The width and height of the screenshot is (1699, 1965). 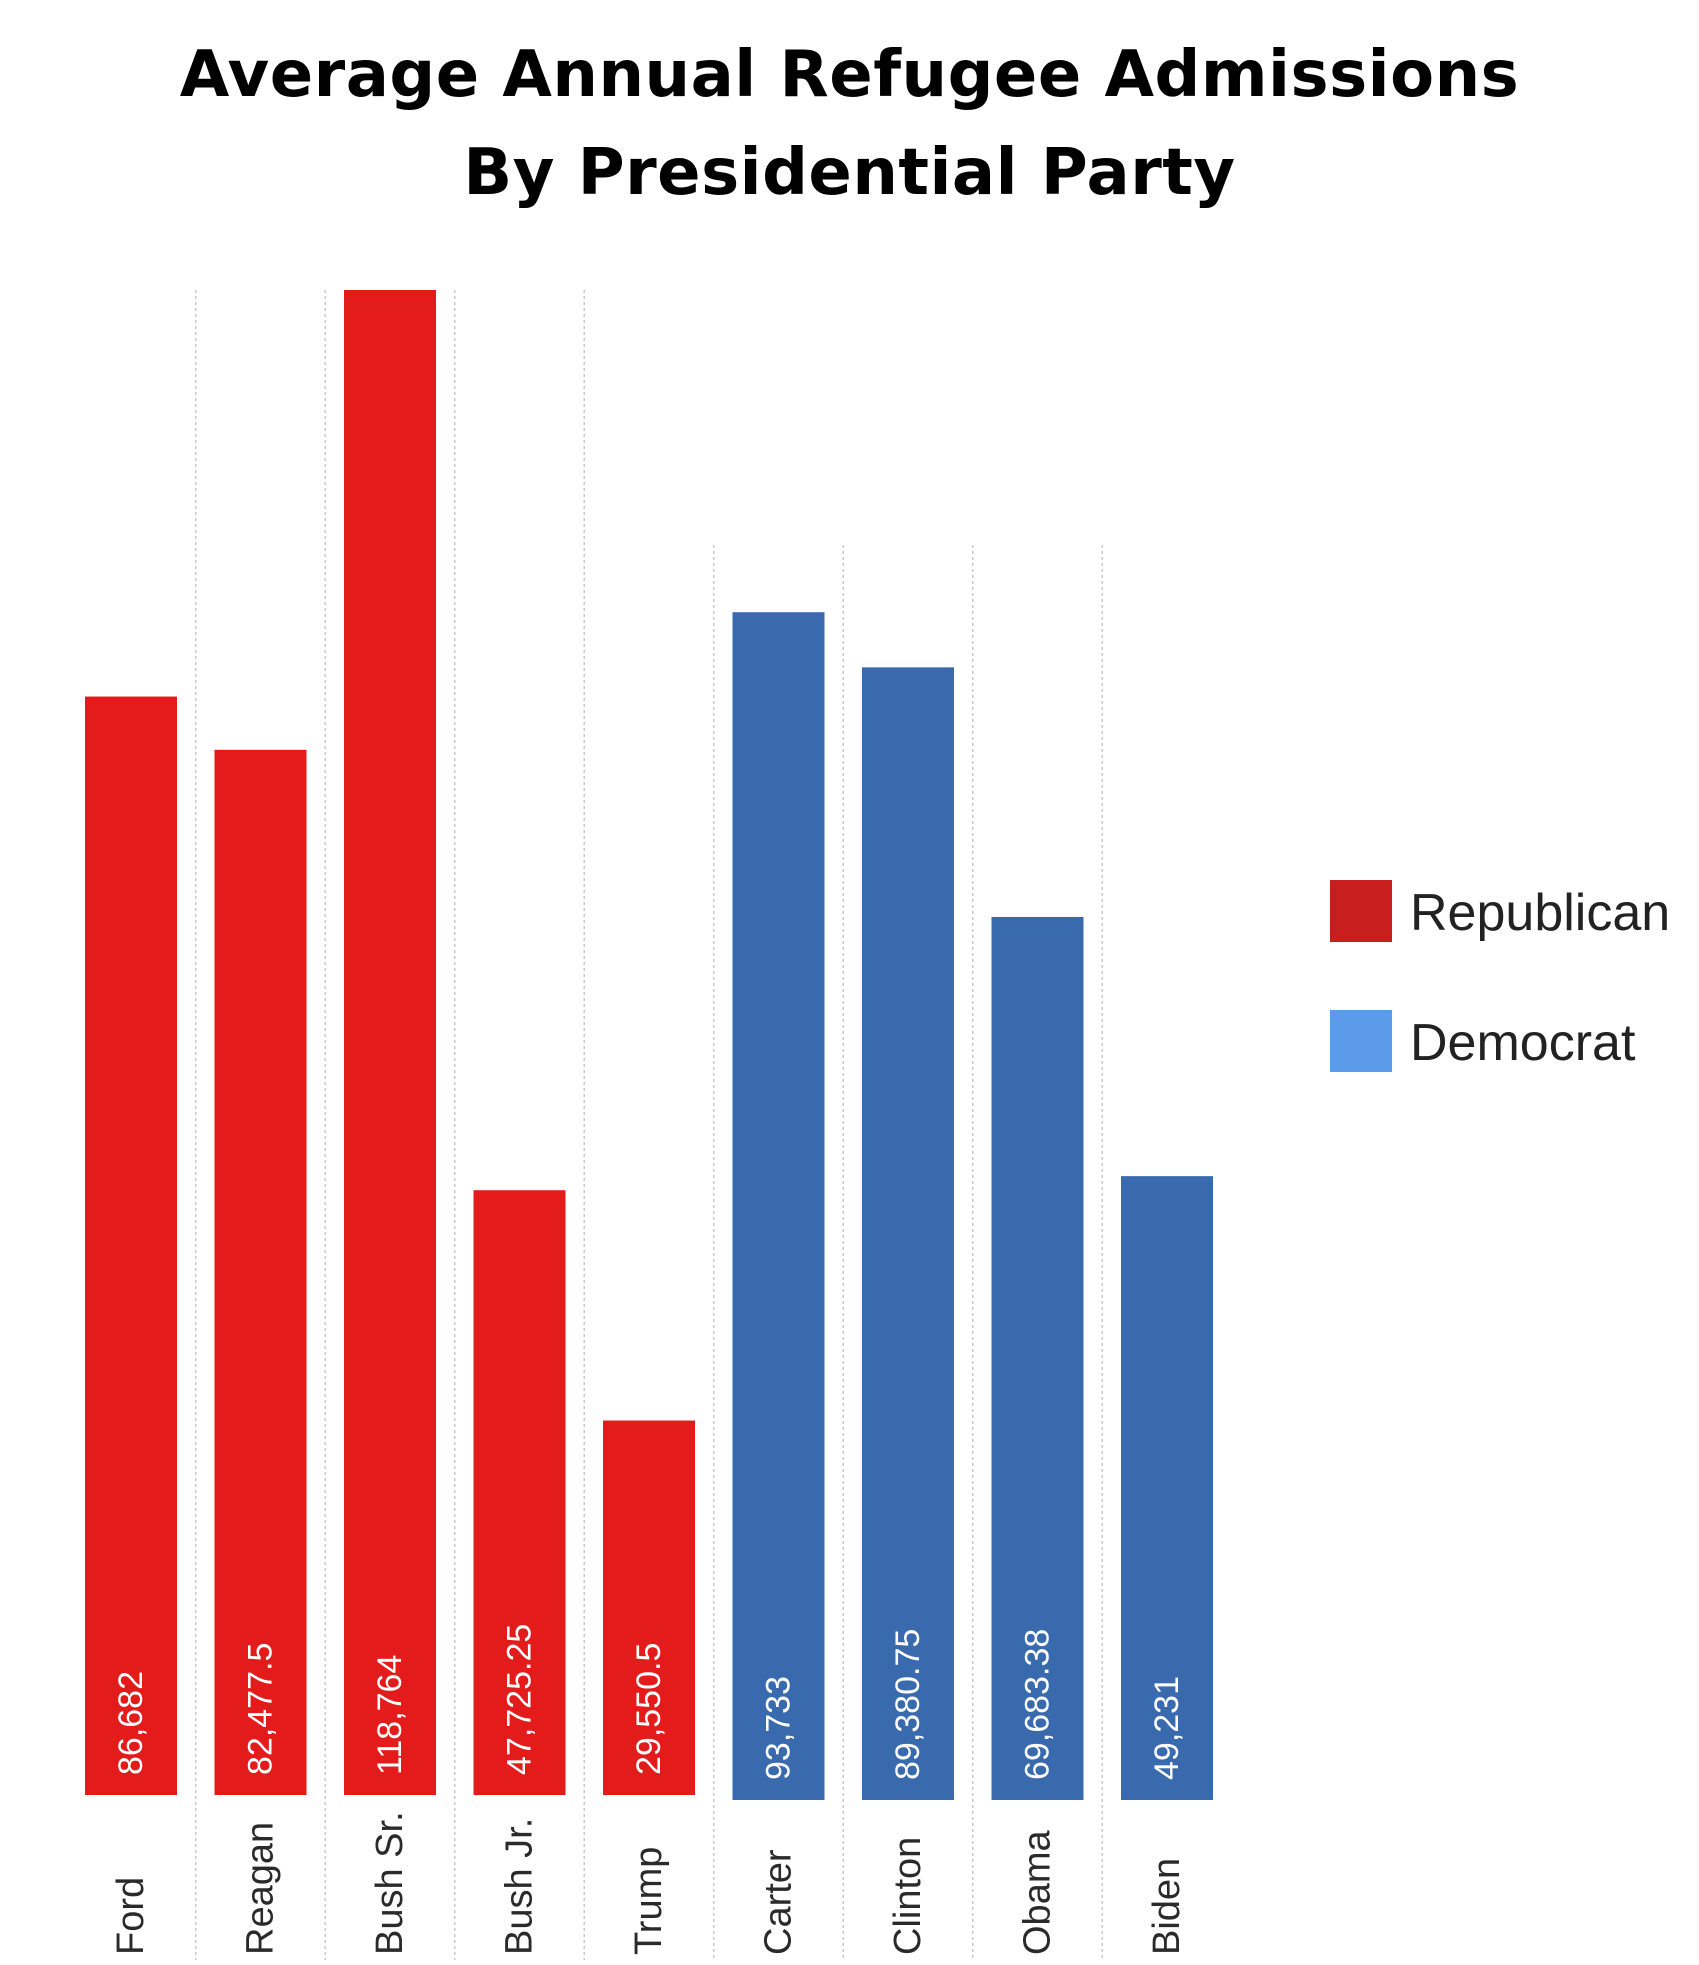 What do you see at coordinates (1167, 1488) in the screenshot?
I see `bar-biden` at bounding box center [1167, 1488].